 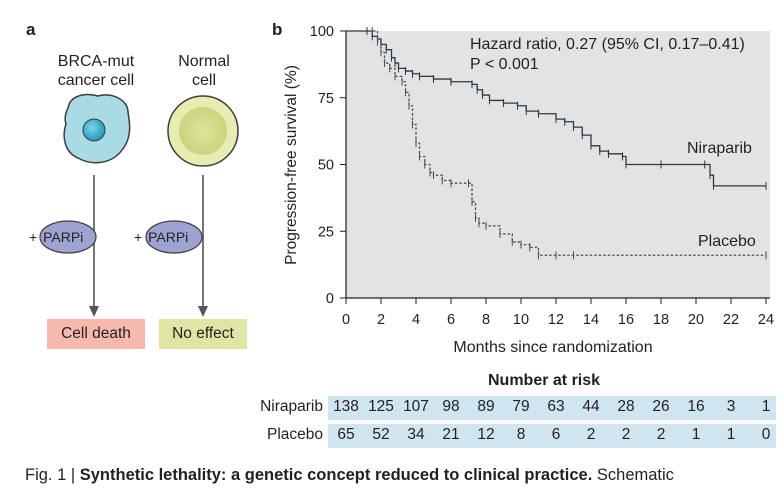 I want to click on risk-cell-placebo: 8, so click(x=521, y=434).